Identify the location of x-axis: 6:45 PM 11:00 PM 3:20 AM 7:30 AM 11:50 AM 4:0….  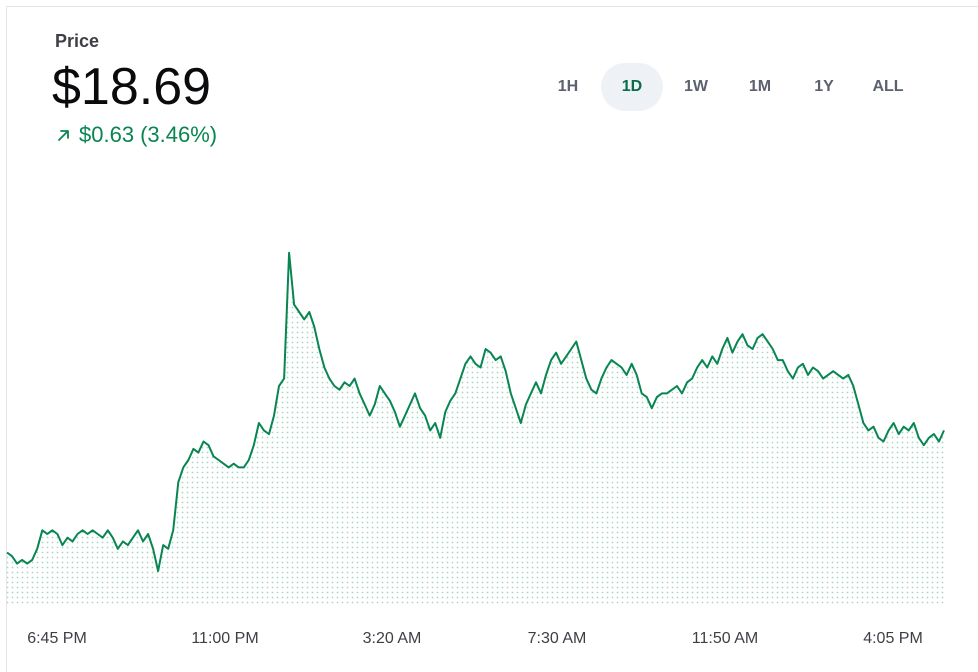
(475, 638).